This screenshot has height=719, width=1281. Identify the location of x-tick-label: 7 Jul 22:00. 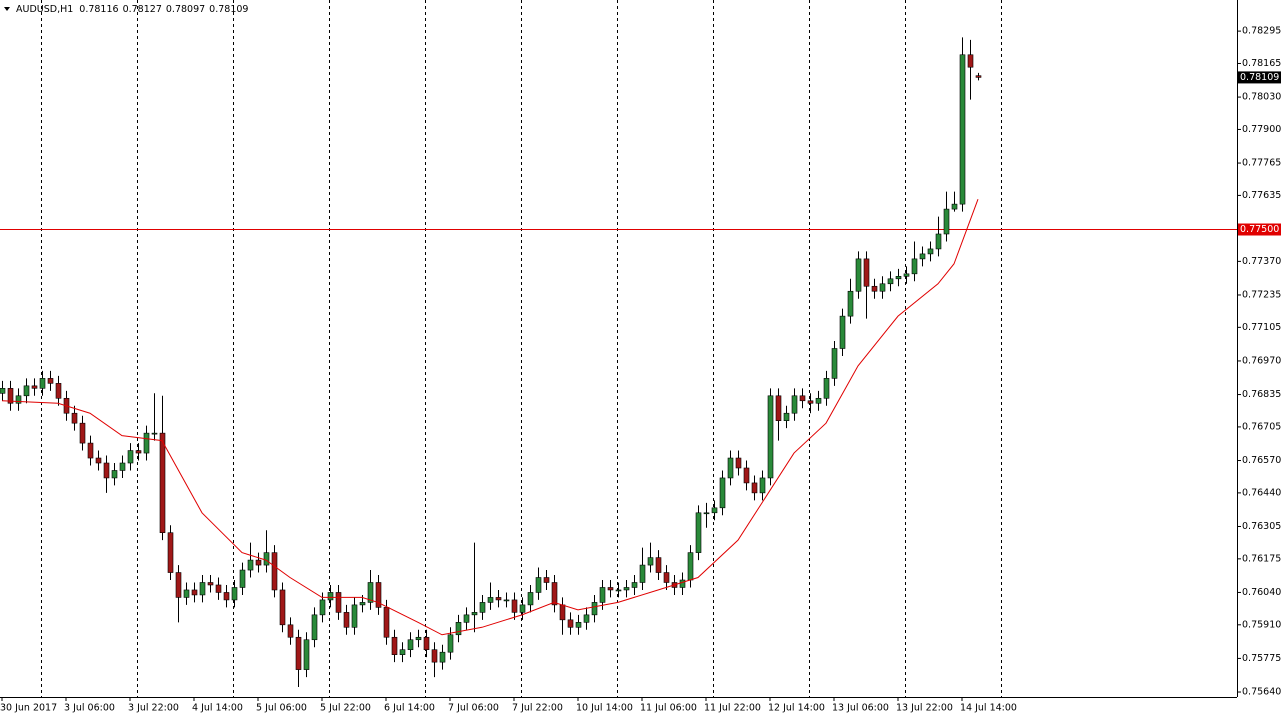
(537, 708).